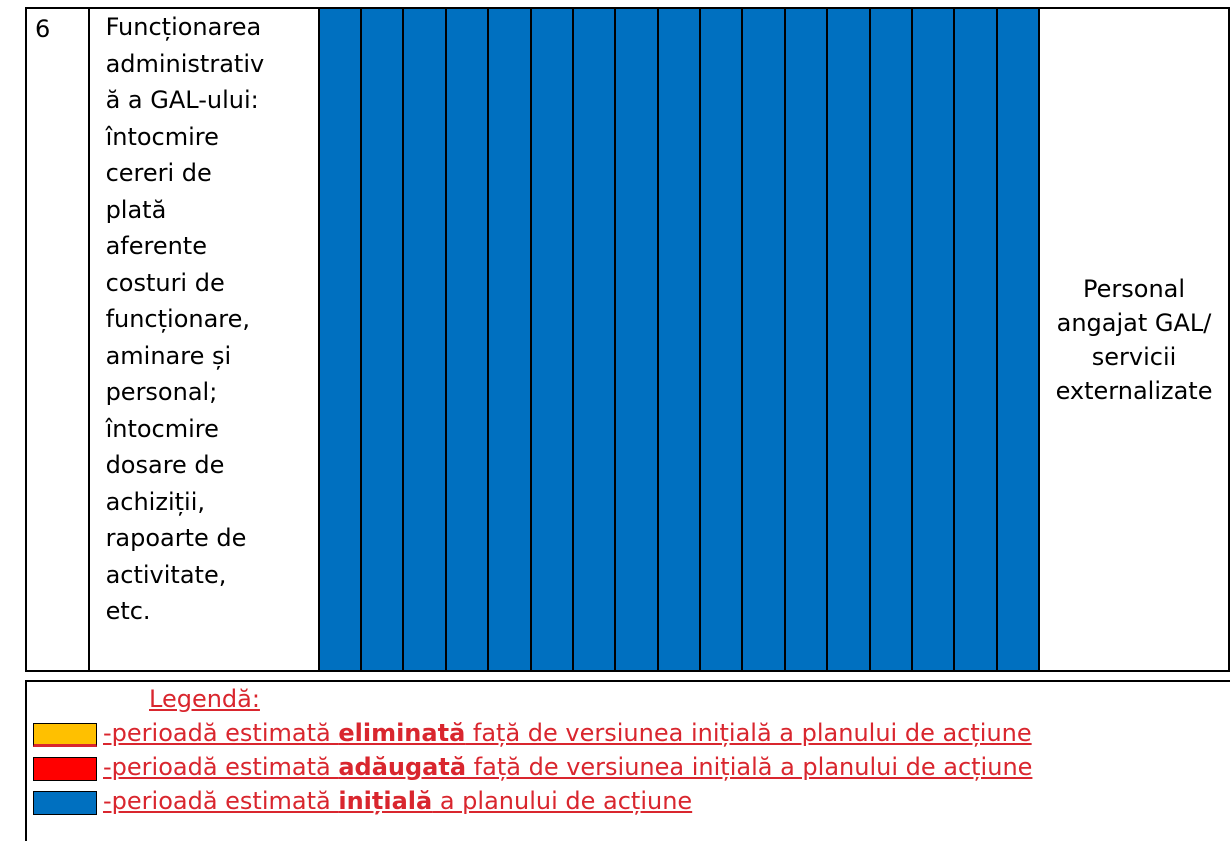  Describe the element at coordinates (155, 501) in the screenshot. I see `text-line: achiziții,` at that location.